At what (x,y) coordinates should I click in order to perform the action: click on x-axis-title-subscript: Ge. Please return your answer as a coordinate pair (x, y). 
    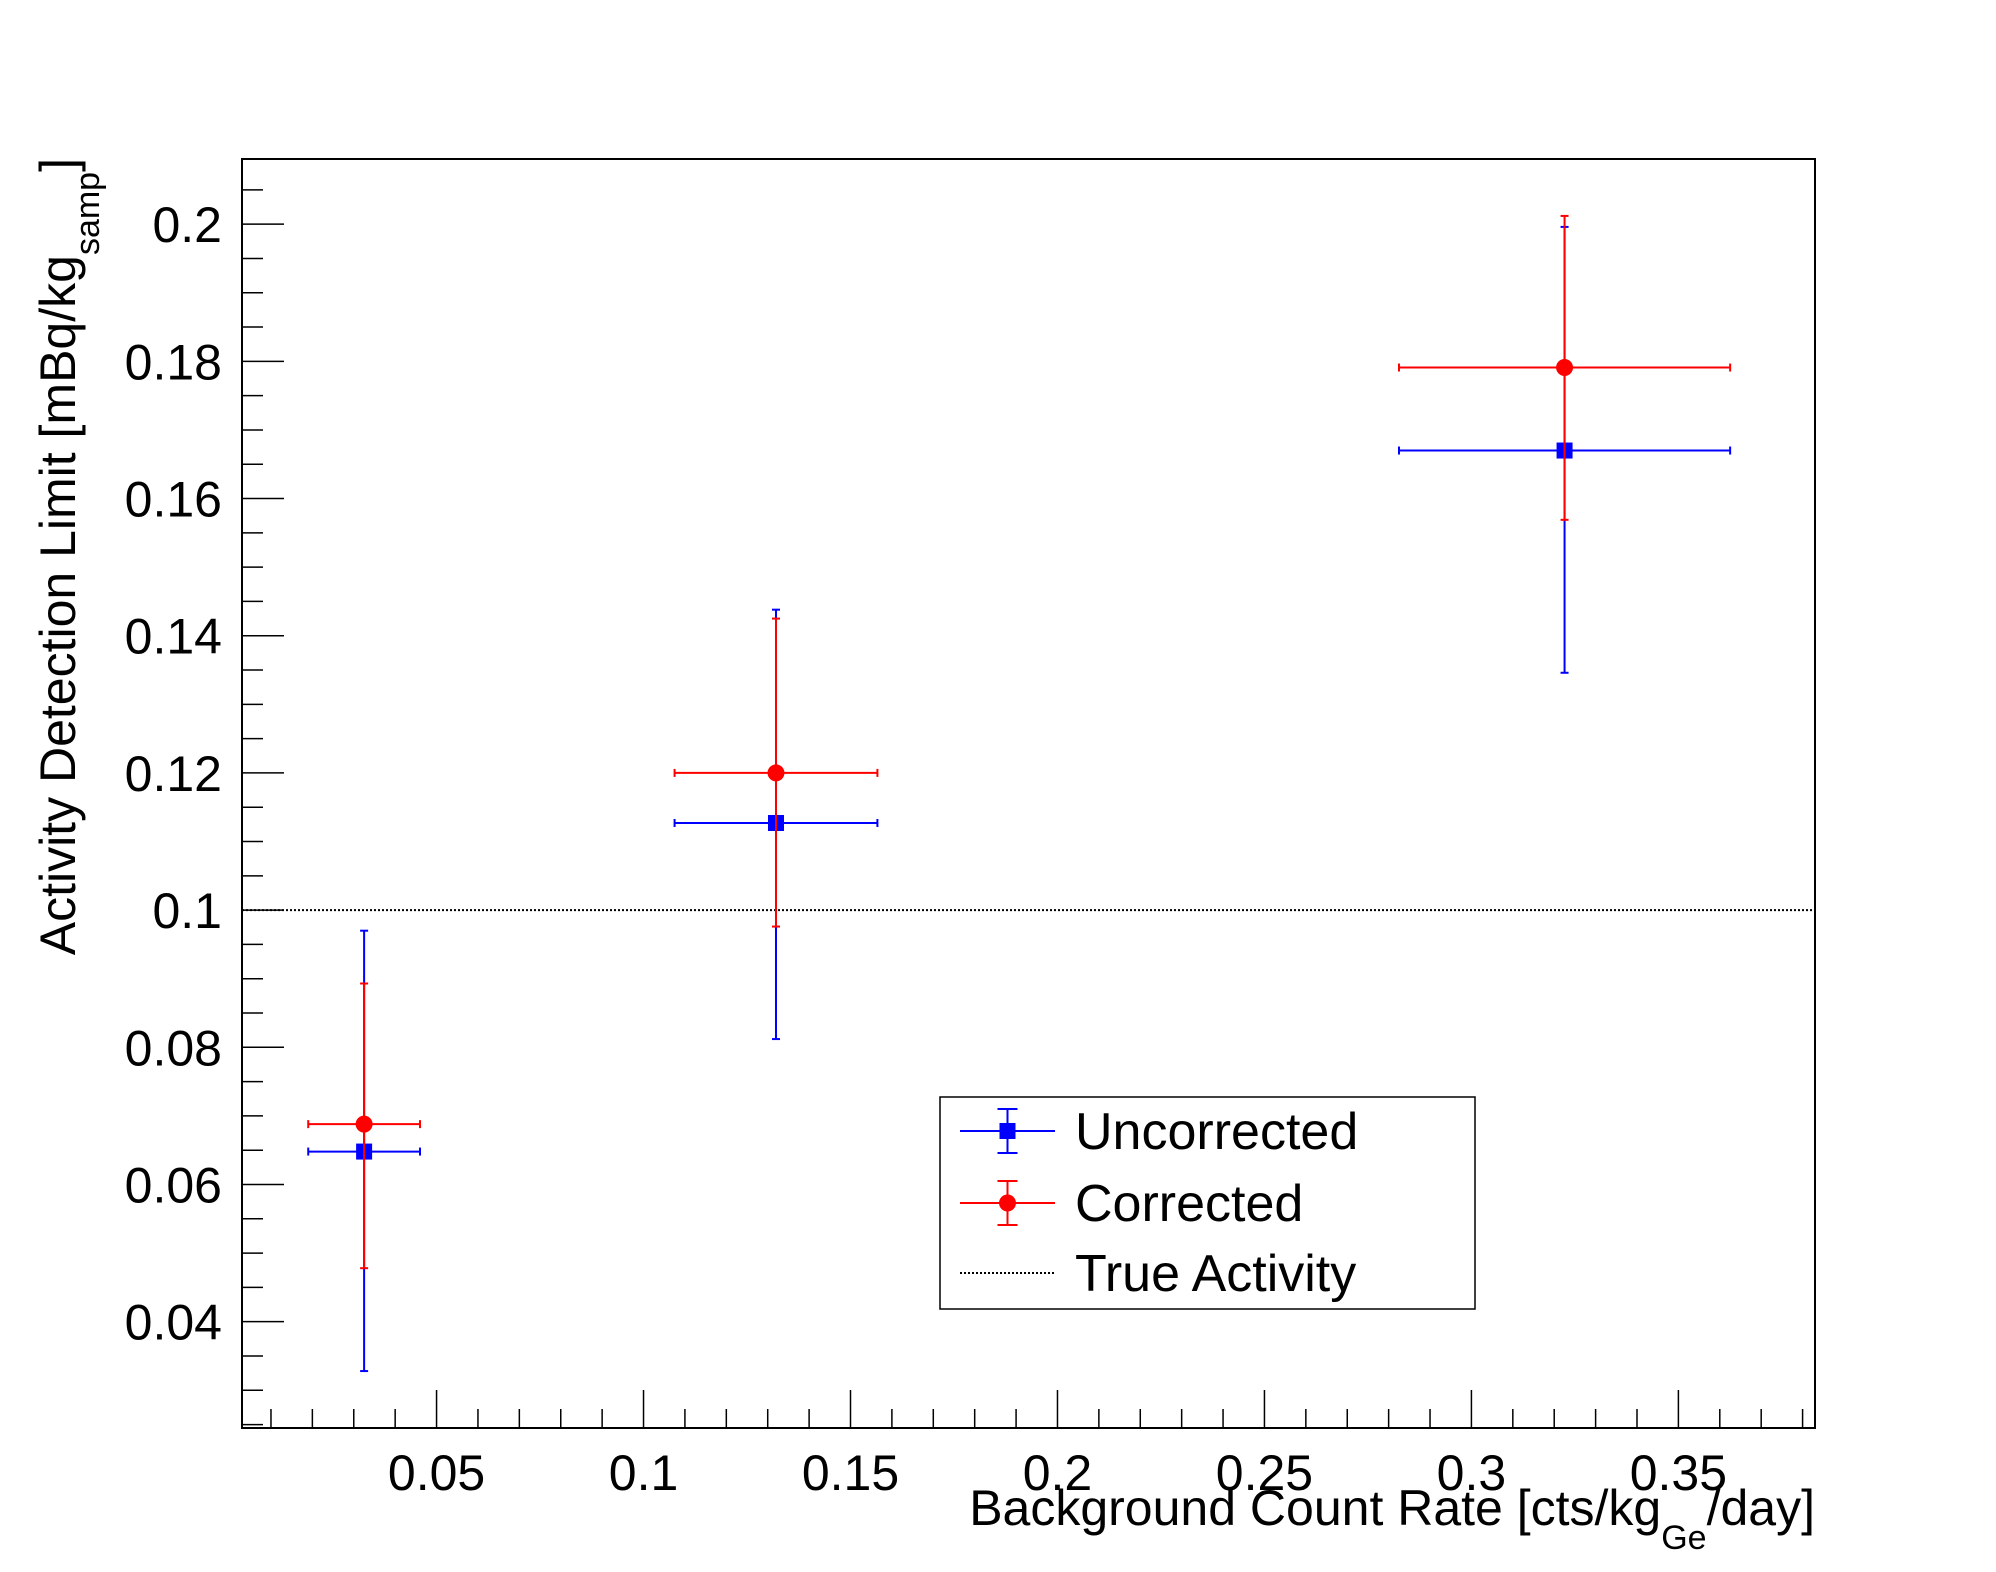
    Looking at the image, I should click on (1683, 1538).